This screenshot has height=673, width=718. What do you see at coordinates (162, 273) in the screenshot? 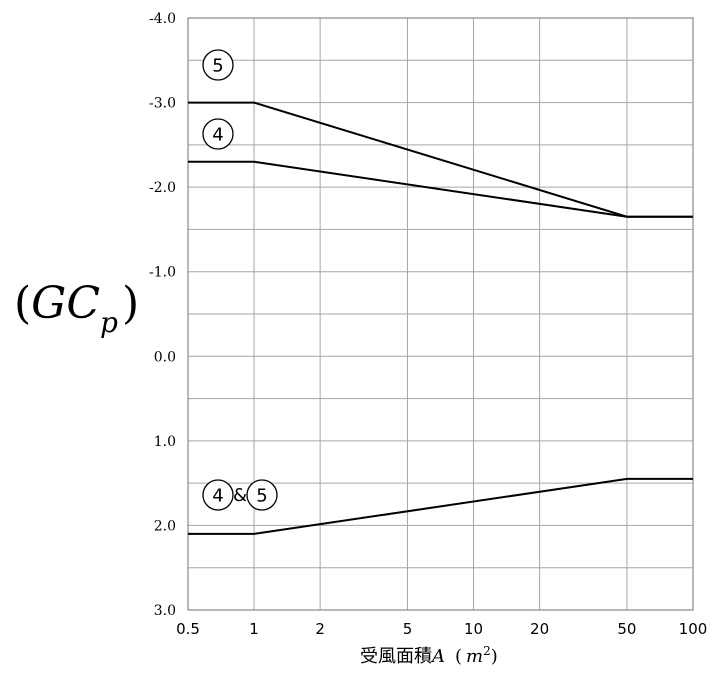
I see `y-tick-label: -1.0` at bounding box center [162, 273].